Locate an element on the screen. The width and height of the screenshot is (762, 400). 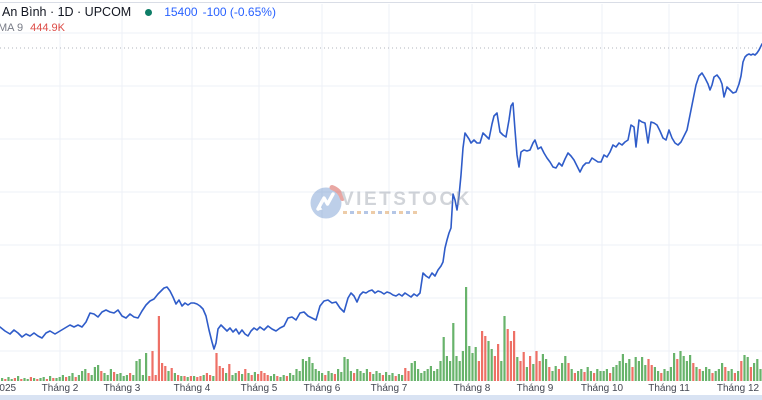
x-axis-label: Tháng 11 is located at coordinates (669, 388).